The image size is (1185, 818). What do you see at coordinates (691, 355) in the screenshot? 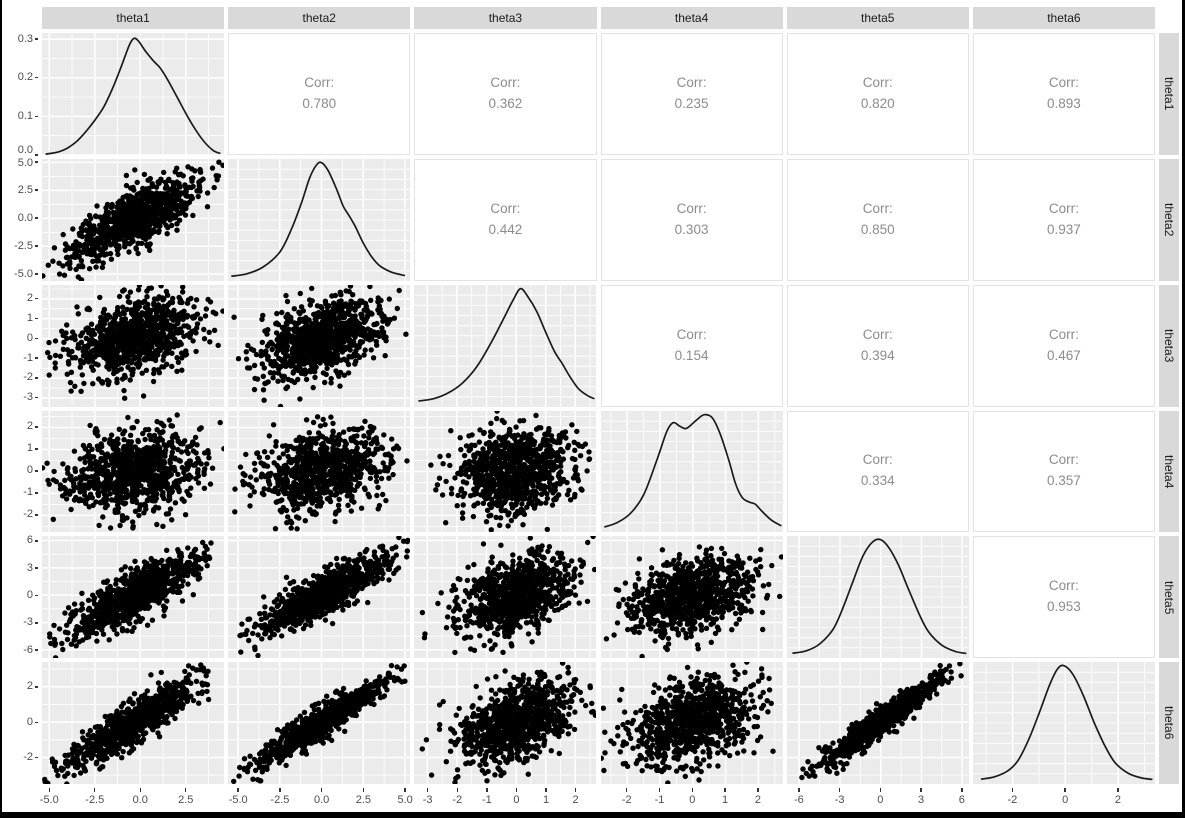
I see `corr-value: 0.154` at bounding box center [691, 355].